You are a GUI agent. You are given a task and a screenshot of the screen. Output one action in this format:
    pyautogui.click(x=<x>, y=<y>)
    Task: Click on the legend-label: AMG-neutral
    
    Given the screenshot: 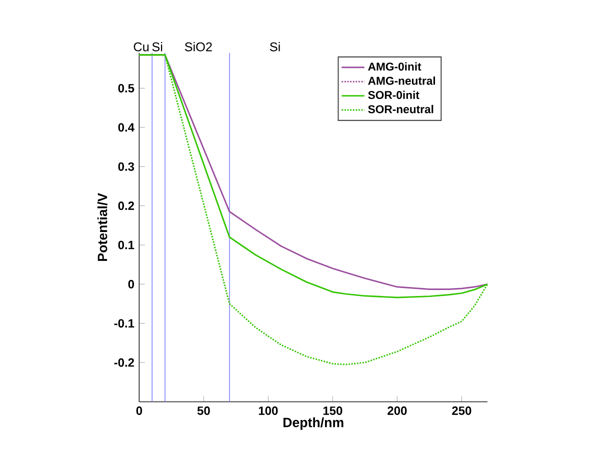 What is the action you would take?
    pyautogui.click(x=402, y=80)
    